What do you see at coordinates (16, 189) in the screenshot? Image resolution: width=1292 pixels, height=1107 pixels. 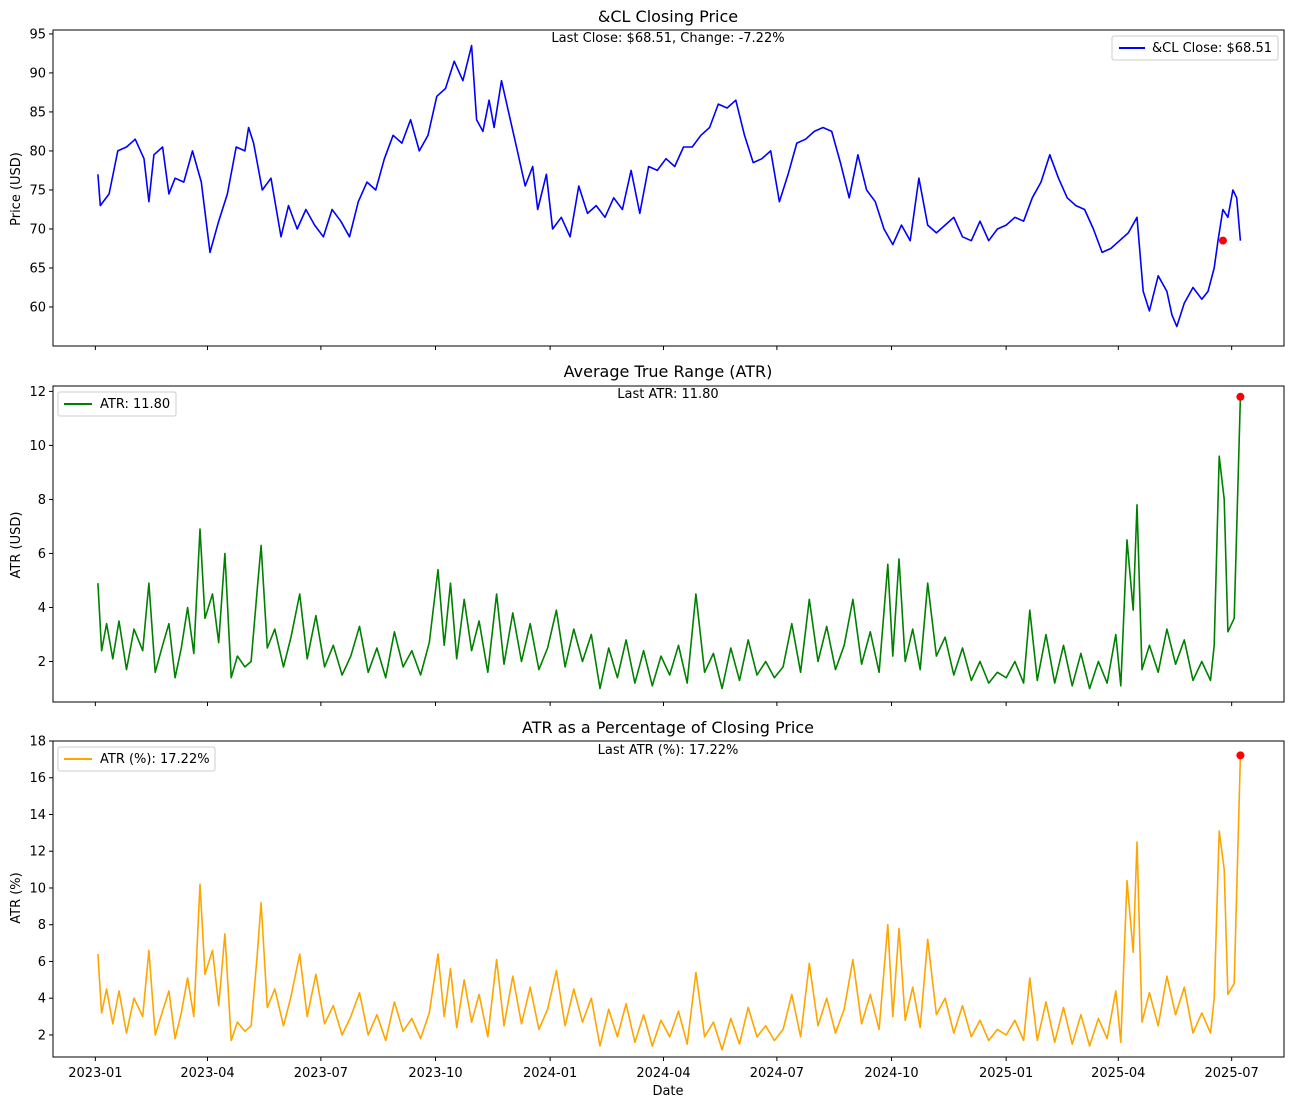 I see `price-y-axis-label: Price (USD)` at bounding box center [16, 189].